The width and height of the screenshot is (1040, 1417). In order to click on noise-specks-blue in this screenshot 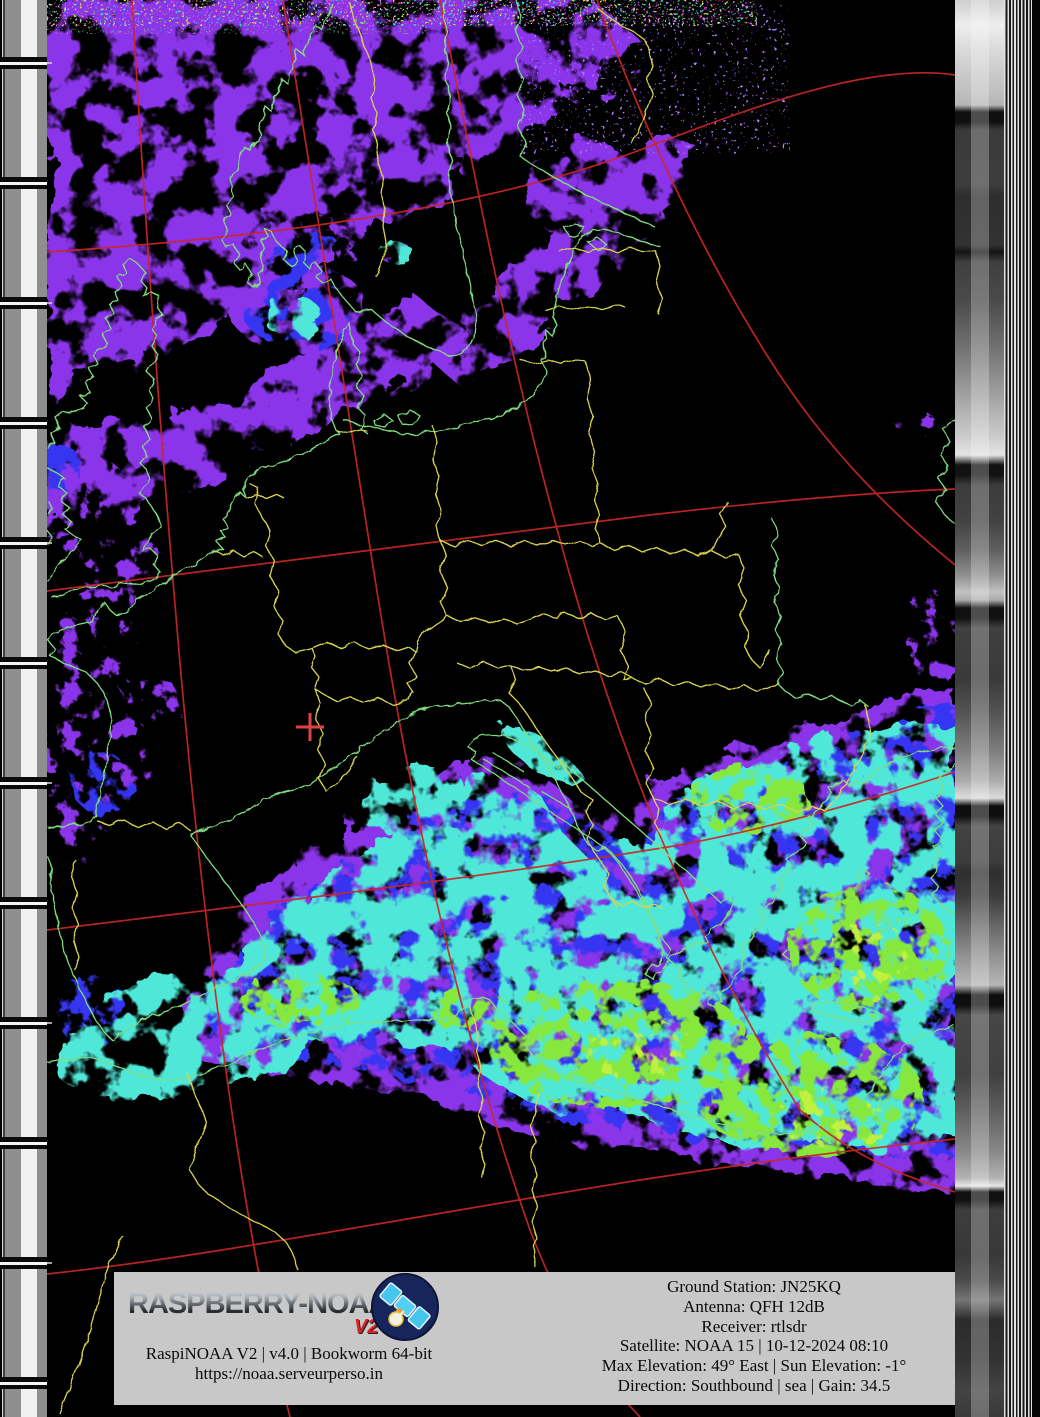, I will do `click(655, 79)`.